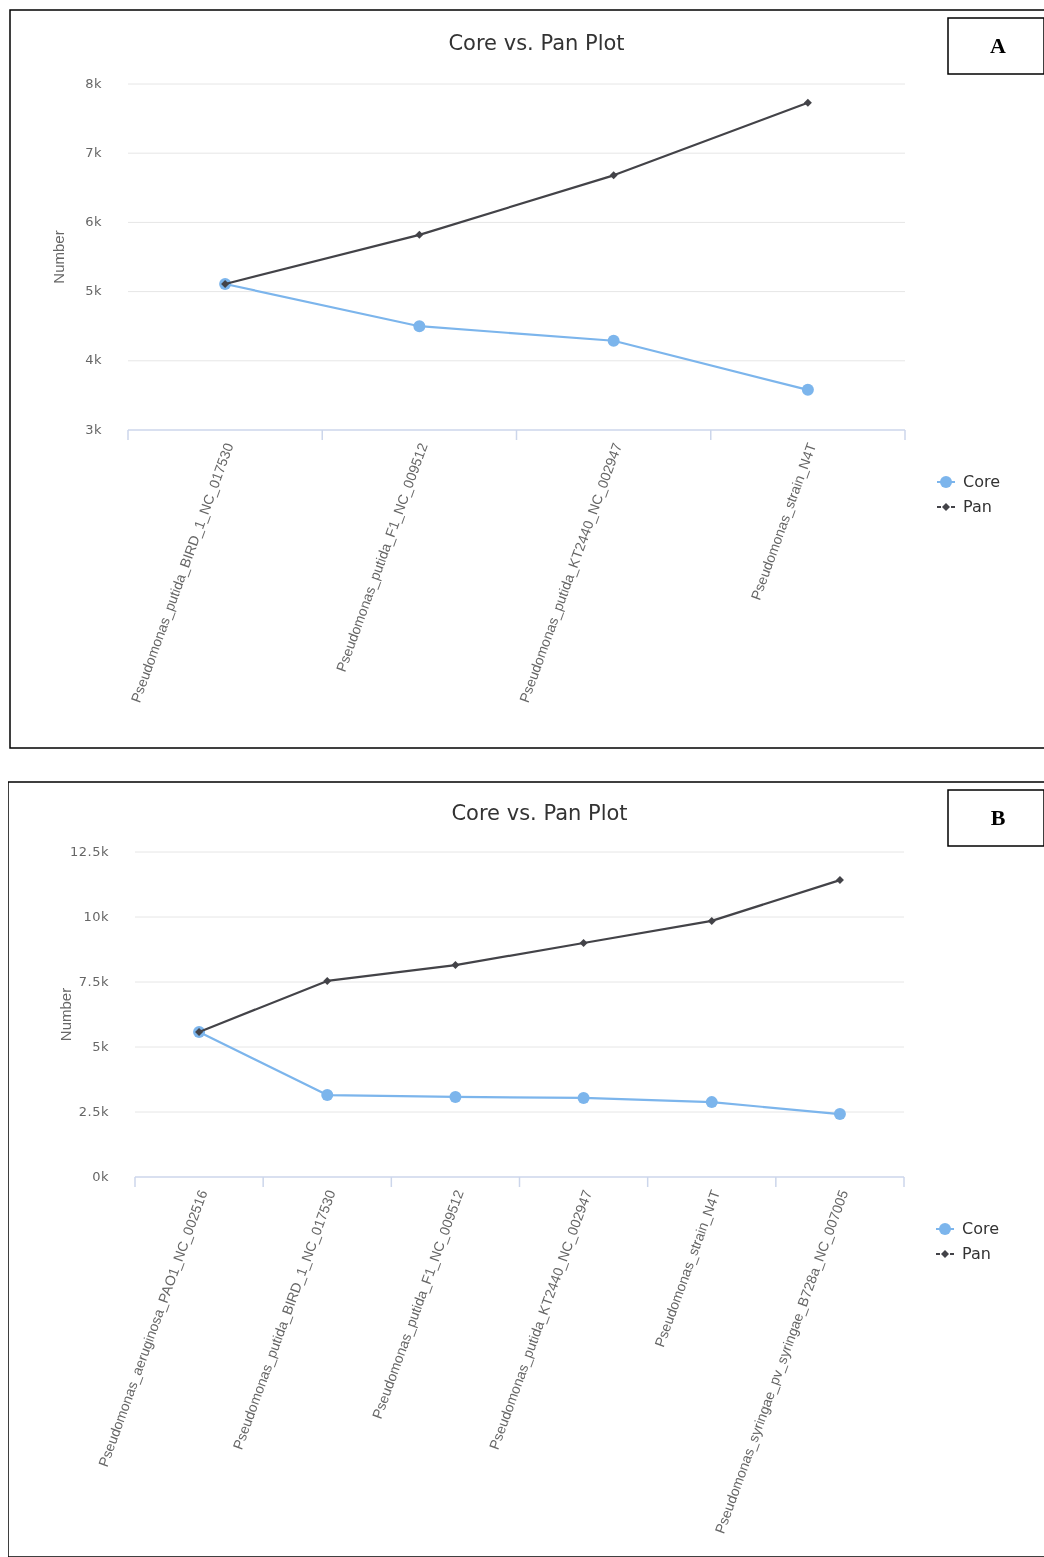  I want to click on y-tick-label: 7.5k, so click(93, 981).